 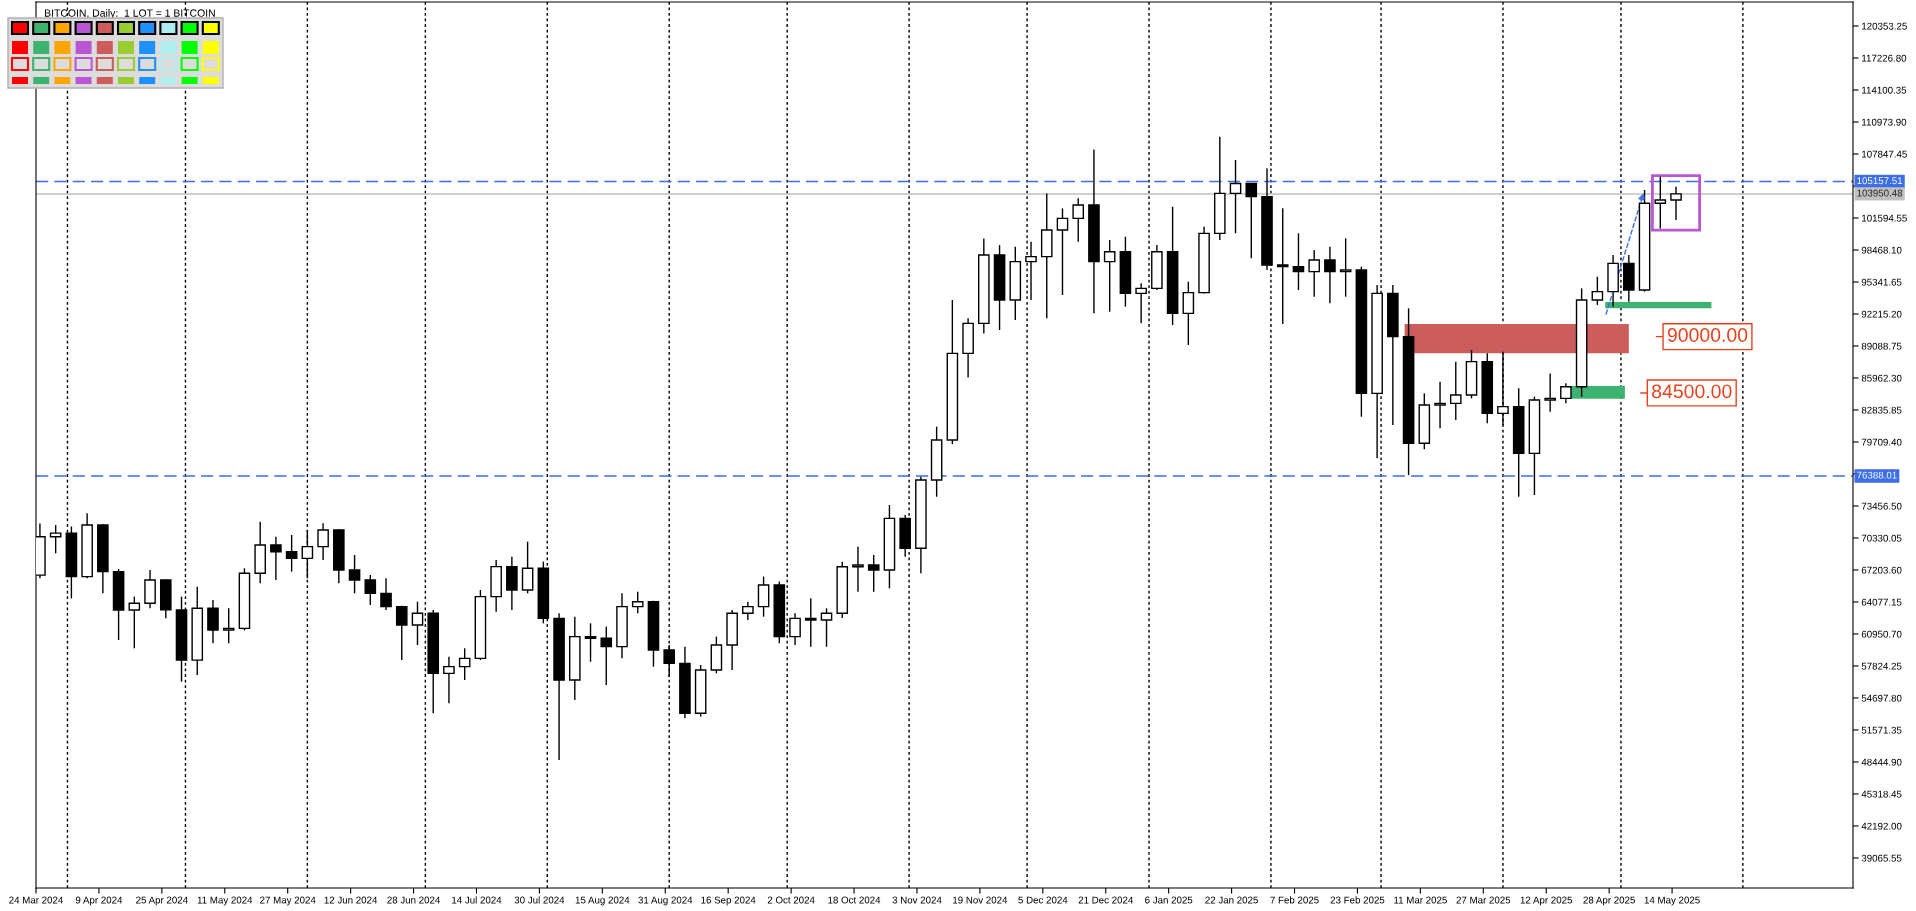 I want to click on x-tick-label: 5 Dec 2024, so click(x=1043, y=900).